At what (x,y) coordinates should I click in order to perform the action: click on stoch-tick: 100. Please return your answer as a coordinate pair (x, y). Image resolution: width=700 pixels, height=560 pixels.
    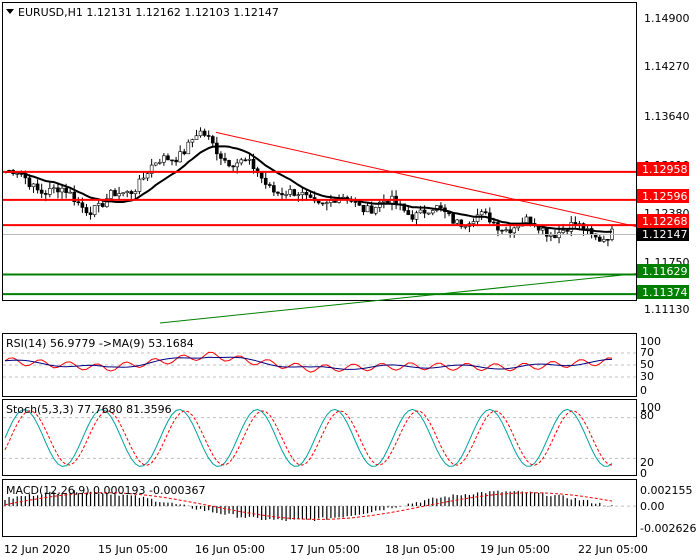
    Looking at the image, I should click on (650, 407).